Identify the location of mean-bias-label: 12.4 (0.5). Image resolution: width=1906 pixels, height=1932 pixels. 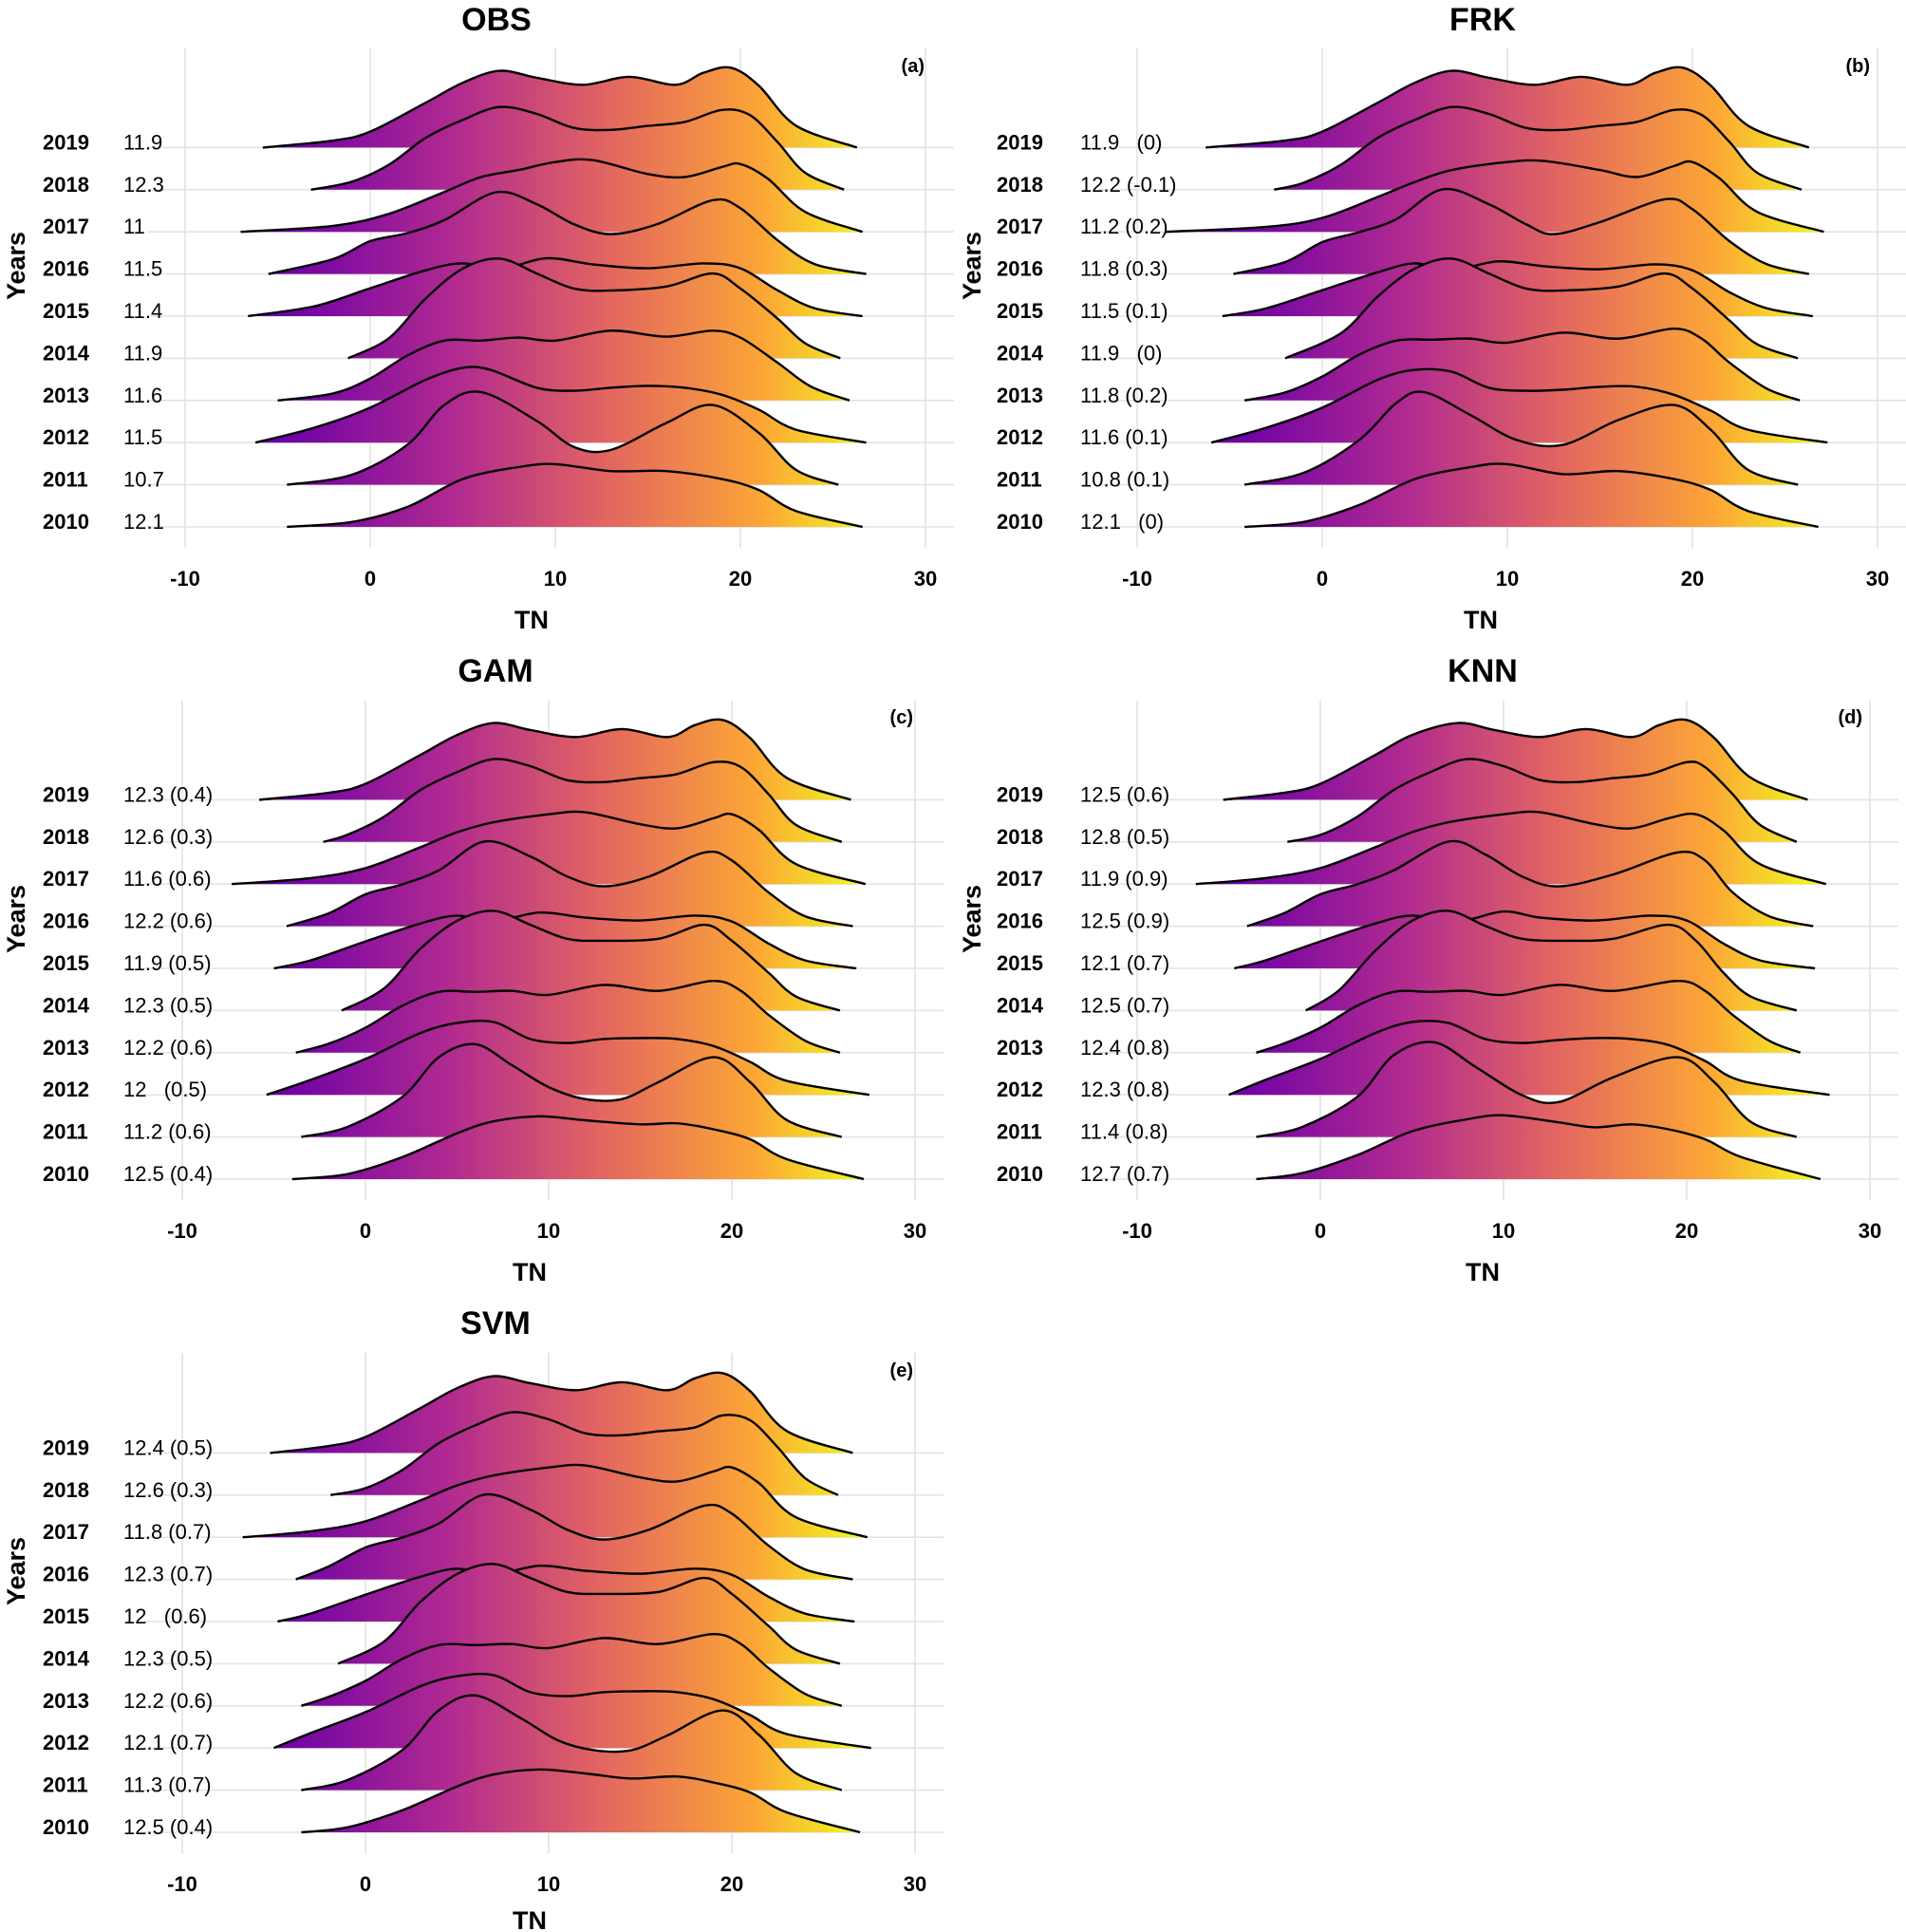
(168, 1447).